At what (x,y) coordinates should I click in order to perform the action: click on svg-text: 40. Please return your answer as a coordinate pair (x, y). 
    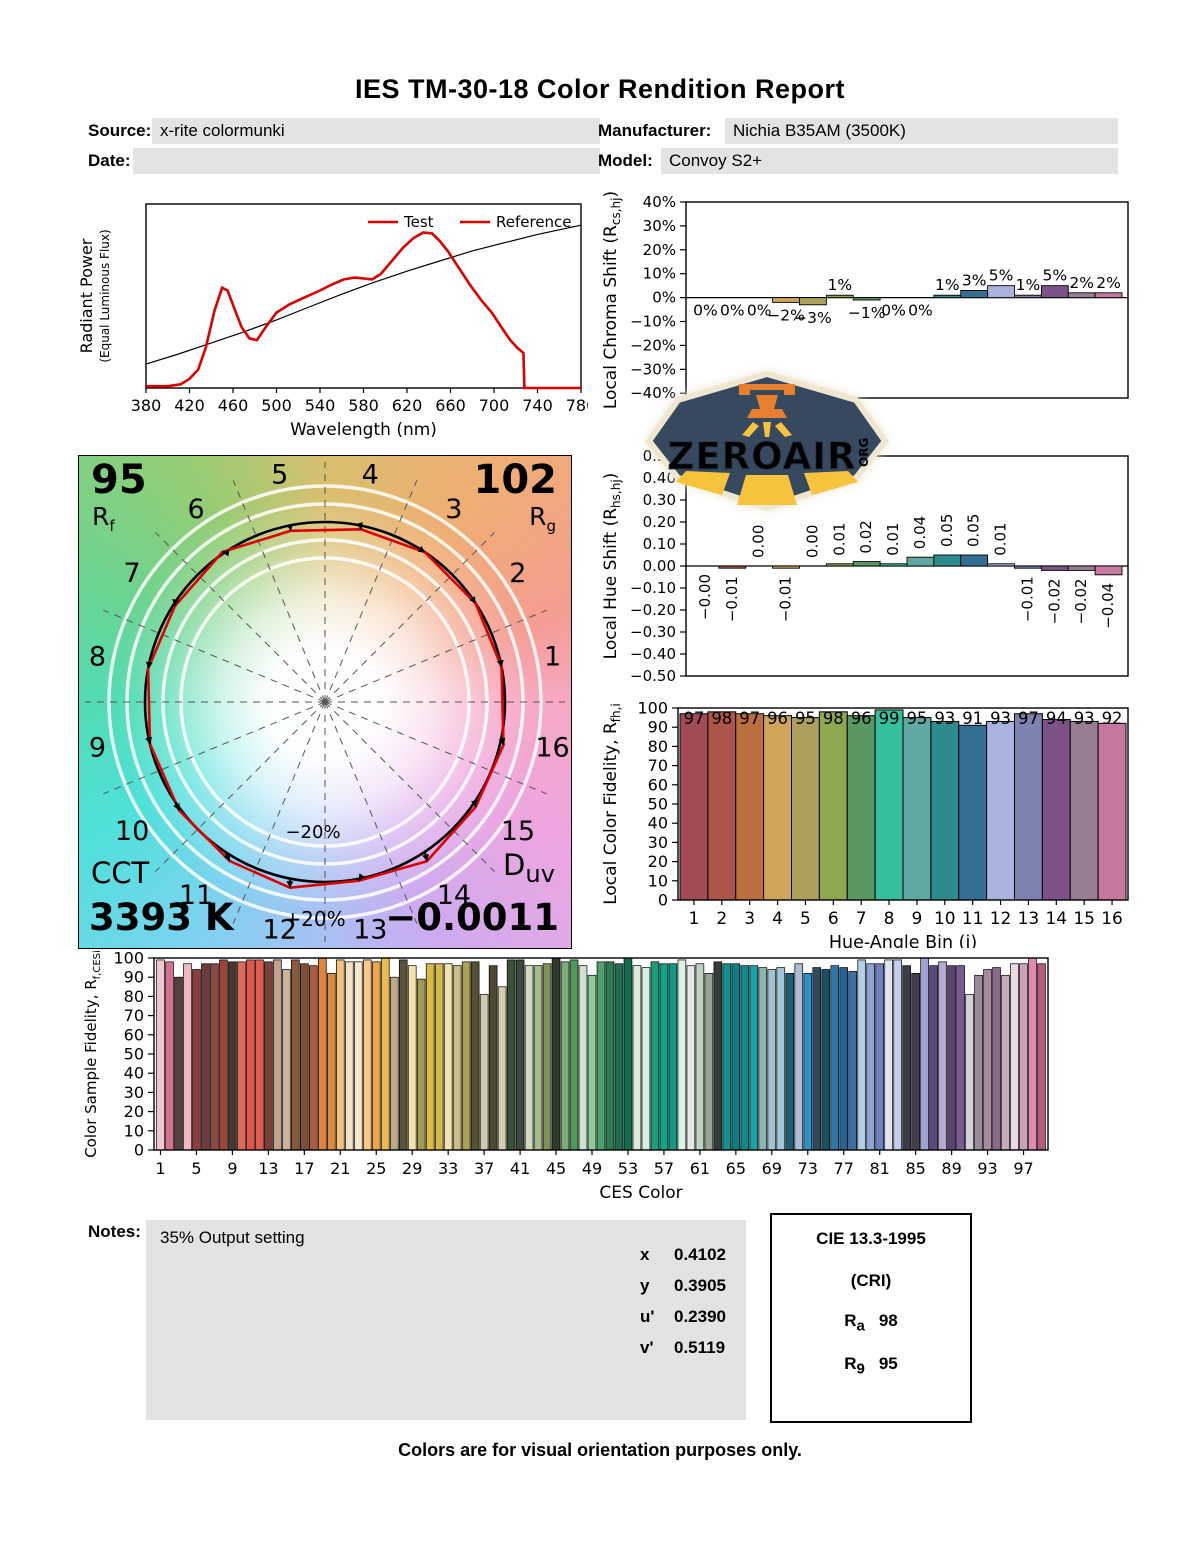
    Looking at the image, I should click on (134, 1073).